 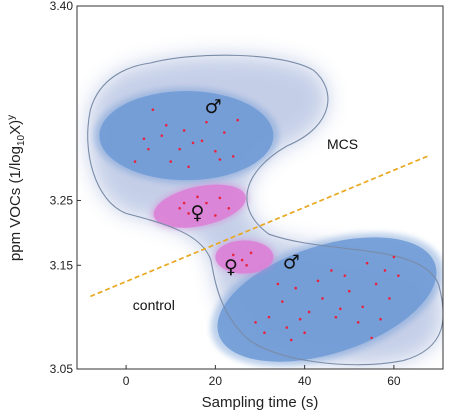 What do you see at coordinates (62, 200) in the screenshot?
I see `y-tick-label: 3.25` at bounding box center [62, 200].